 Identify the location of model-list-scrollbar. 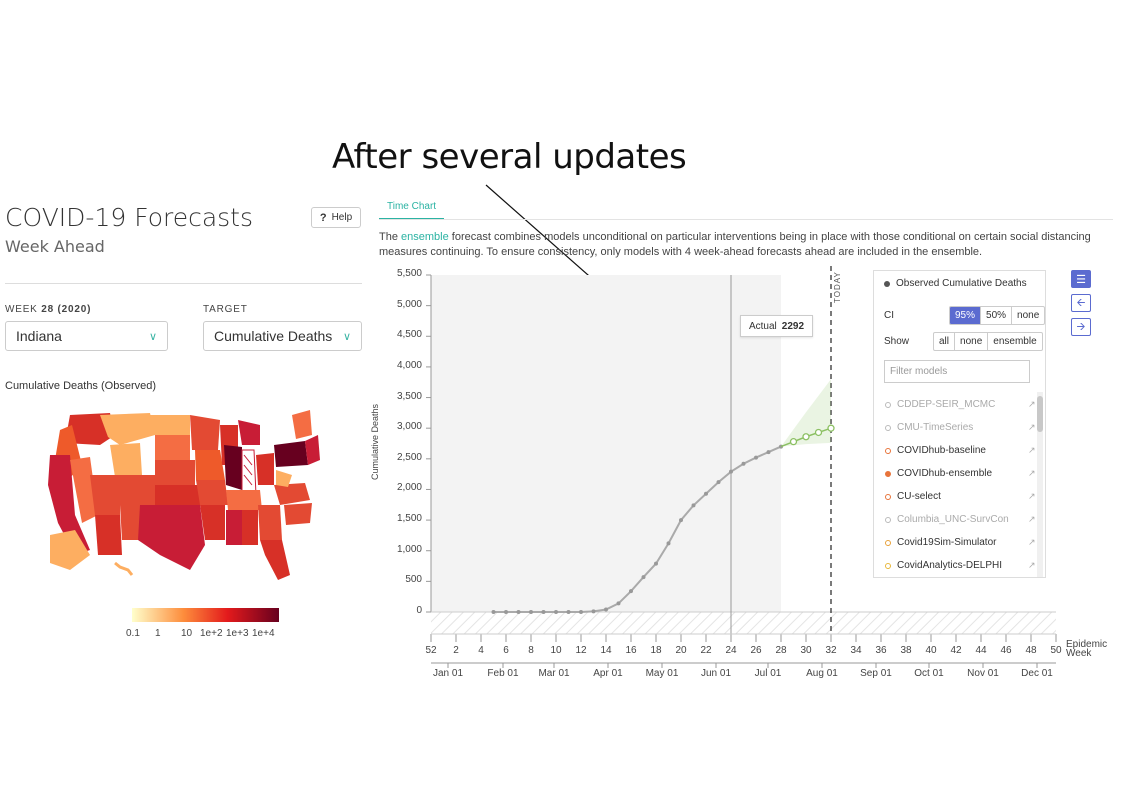
(1040, 484).